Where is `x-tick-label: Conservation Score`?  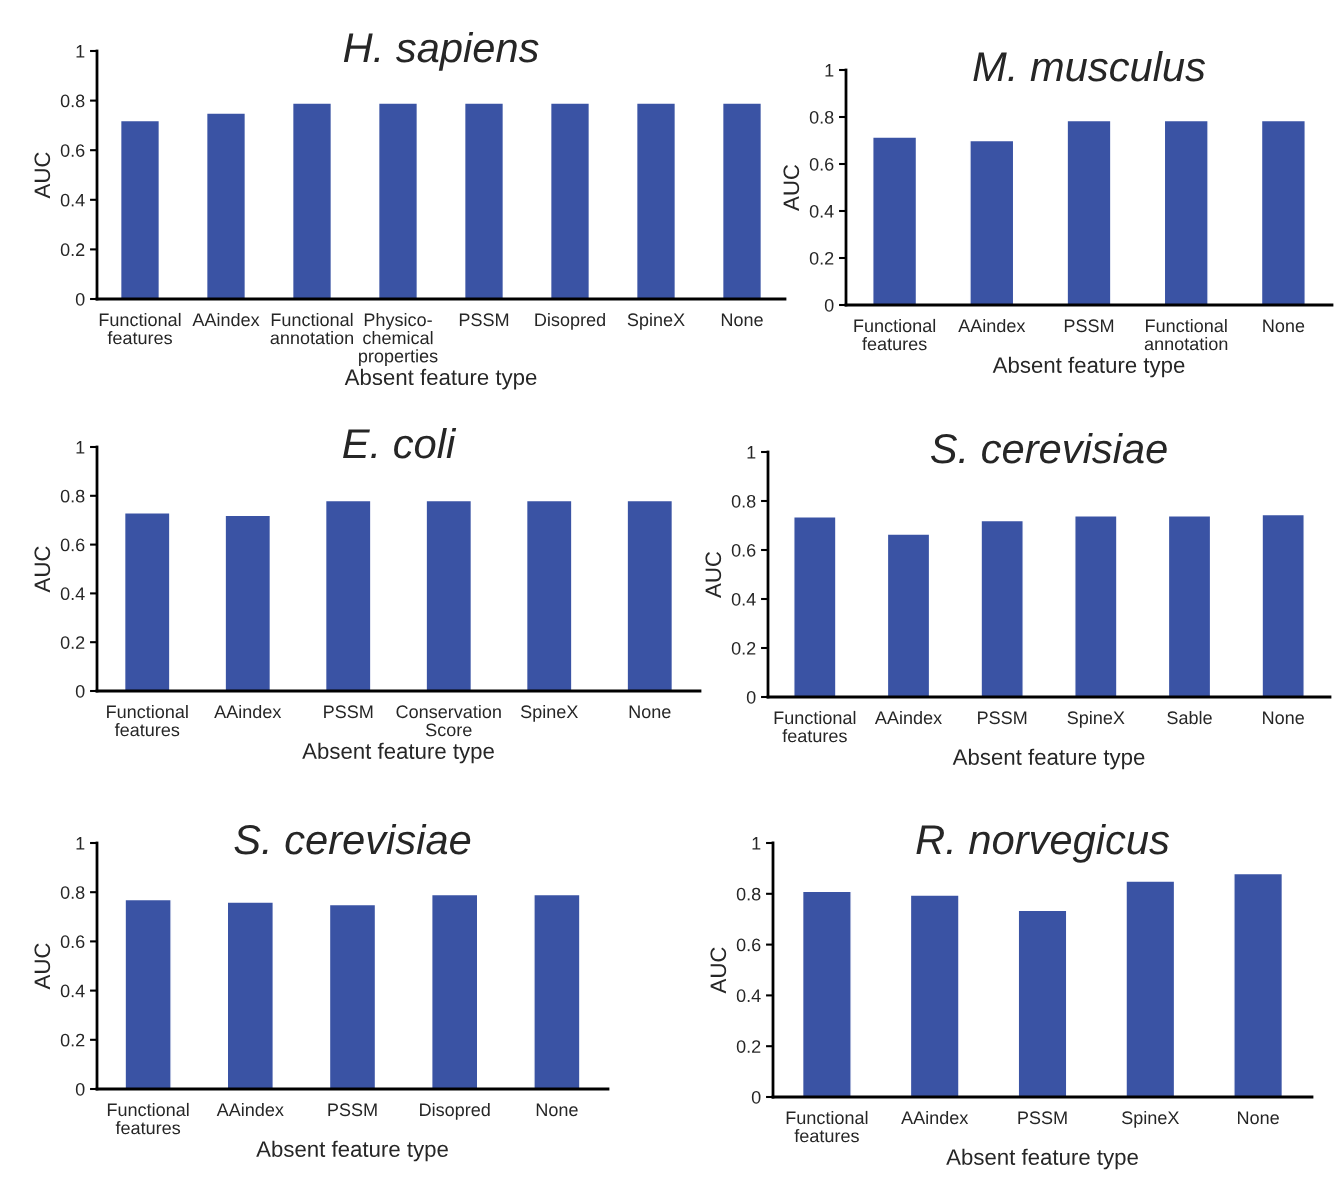 x-tick-label: Conservation Score is located at coordinates (448, 720).